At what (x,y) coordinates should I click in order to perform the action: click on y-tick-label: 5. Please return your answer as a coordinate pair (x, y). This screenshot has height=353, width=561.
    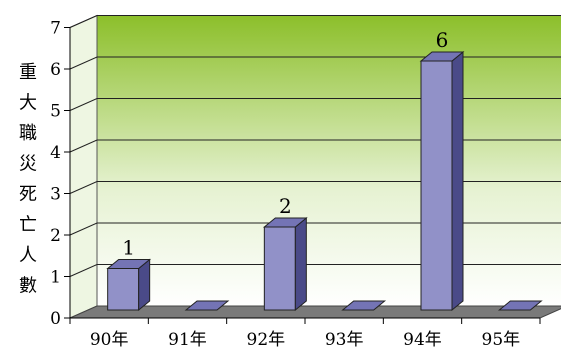
    Looking at the image, I should click on (55, 112).